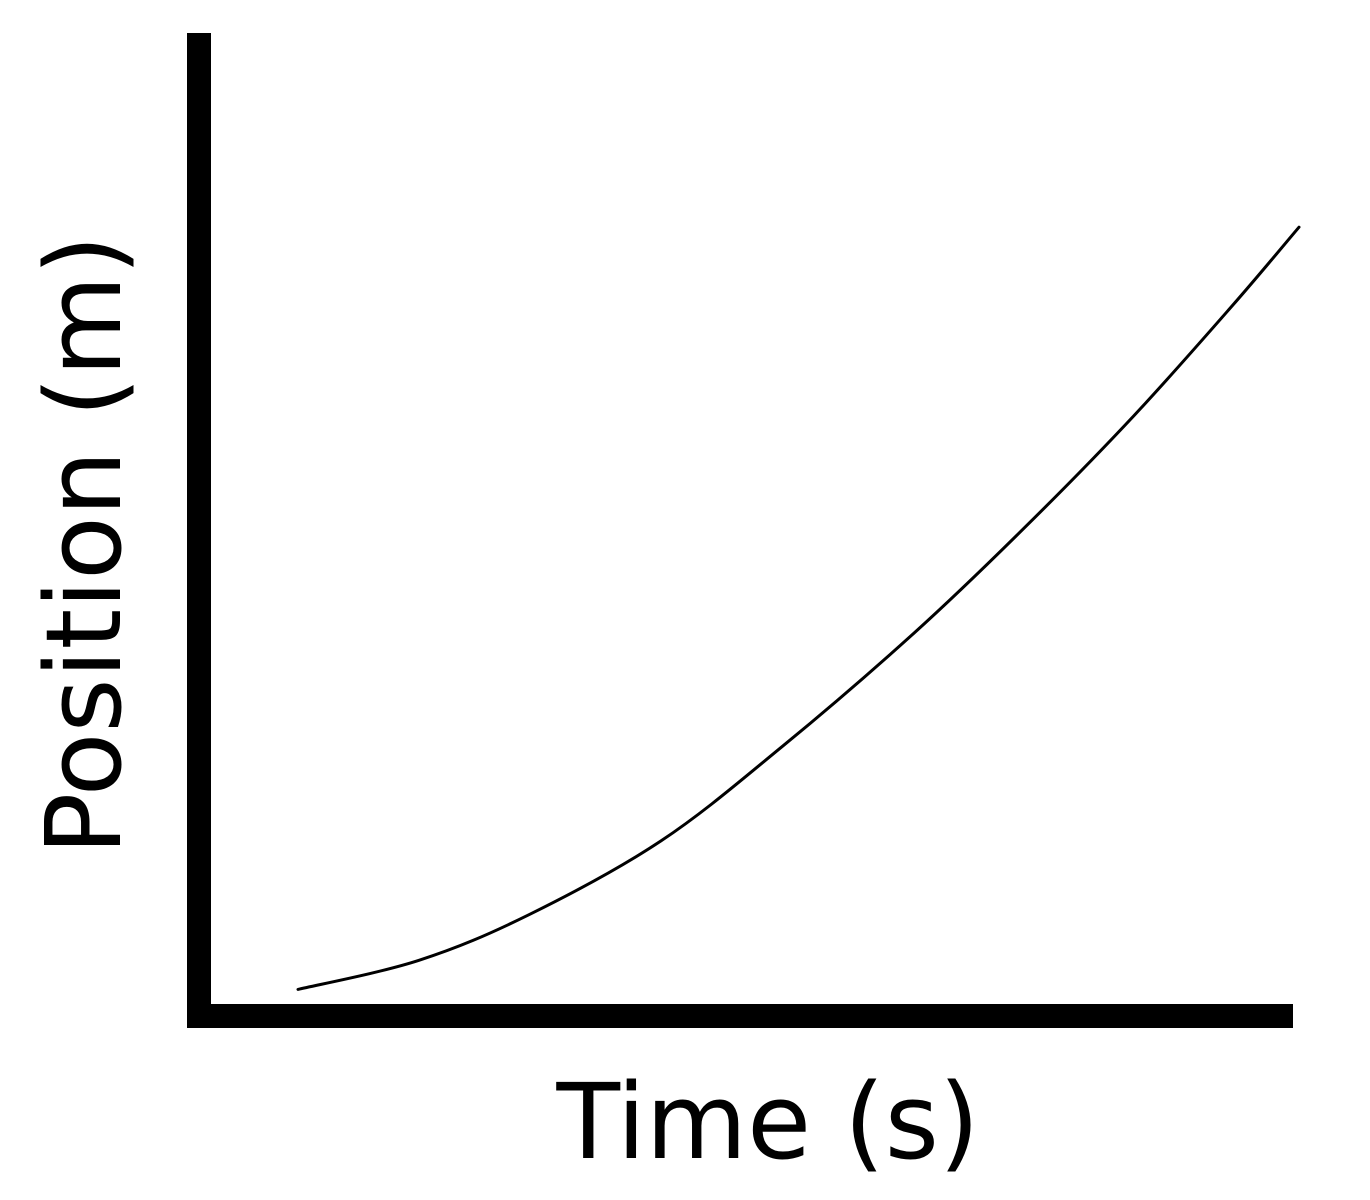 The image size is (1370, 1200). I want to click on x-axis-label: Time (s), so click(768, 1122).